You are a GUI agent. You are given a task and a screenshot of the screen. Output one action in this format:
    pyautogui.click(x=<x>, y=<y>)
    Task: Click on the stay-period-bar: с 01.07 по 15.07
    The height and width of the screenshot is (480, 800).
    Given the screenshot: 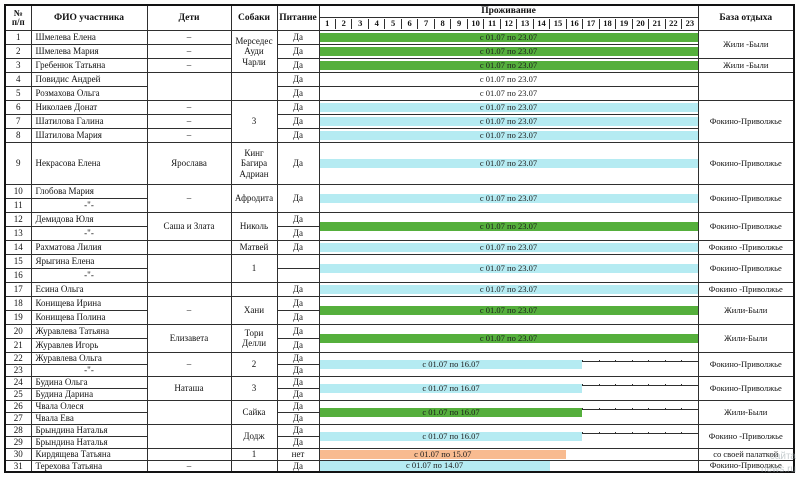 What is the action you would take?
    pyautogui.click(x=443, y=454)
    